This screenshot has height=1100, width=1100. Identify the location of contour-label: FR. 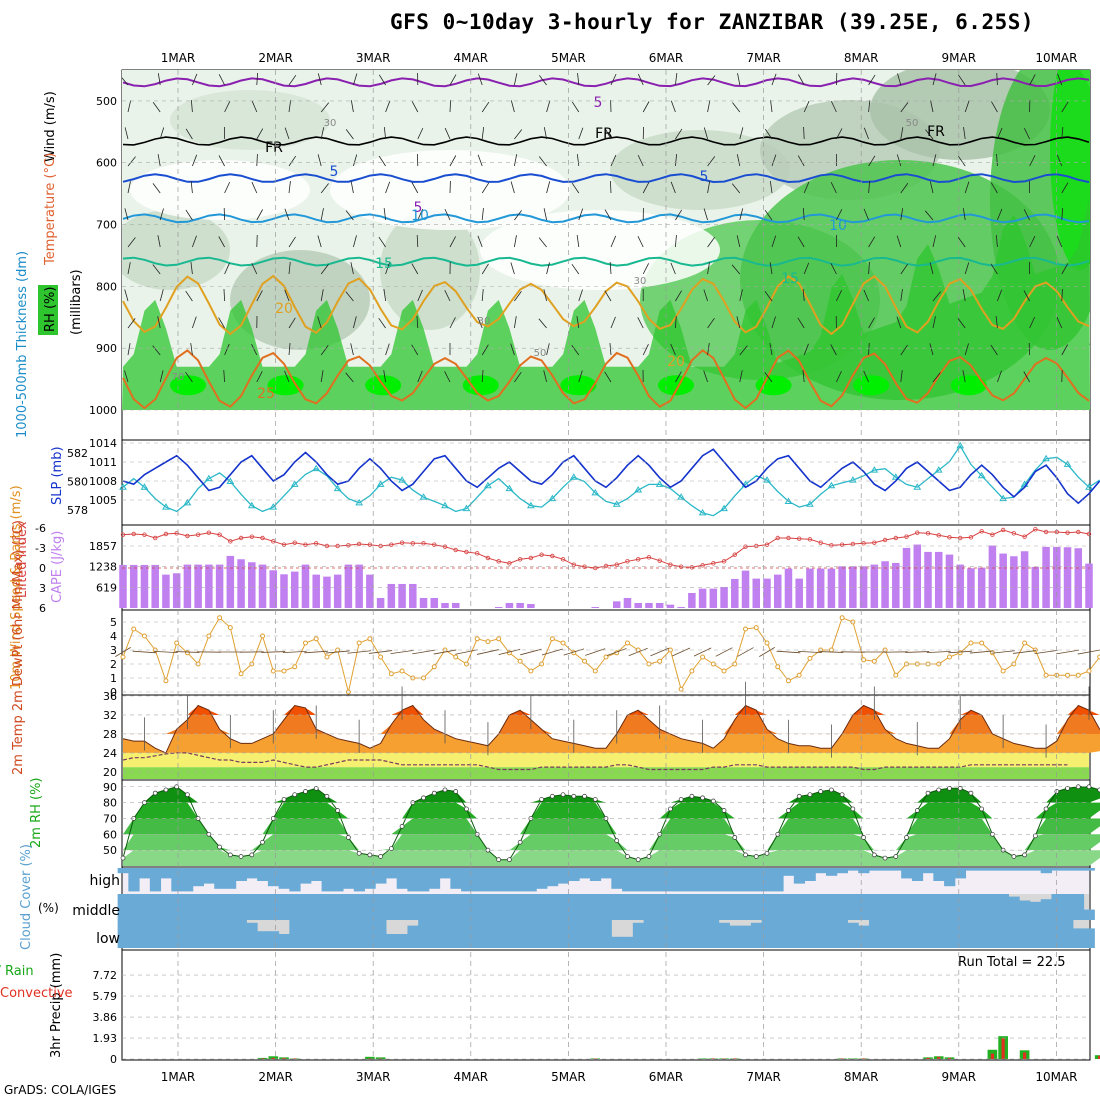
(274, 148).